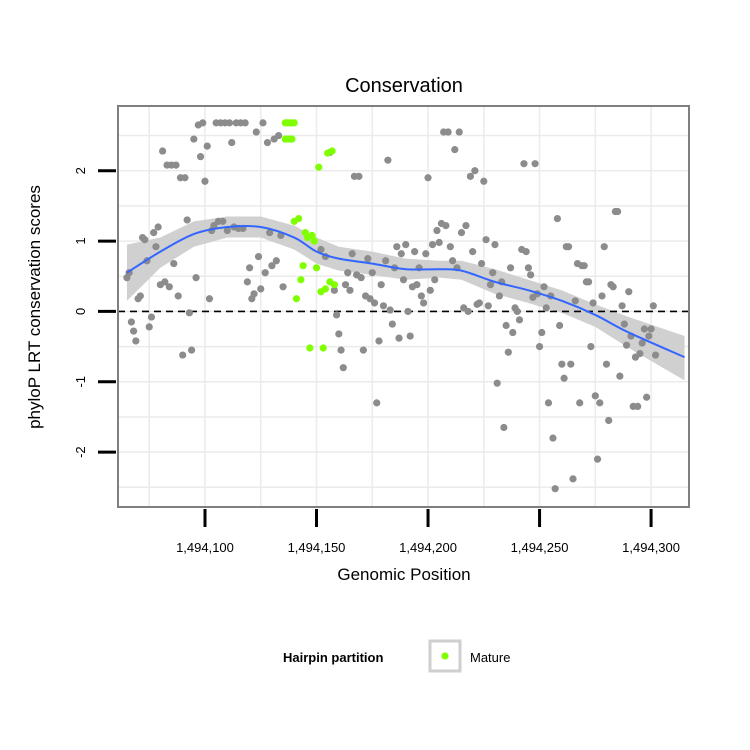 This screenshot has height=750, width=750. What do you see at coordinates (94, 312) in the screenshot?
I see `y-axis: -2 -1 0 1 2` at bounding box center [94, 312].